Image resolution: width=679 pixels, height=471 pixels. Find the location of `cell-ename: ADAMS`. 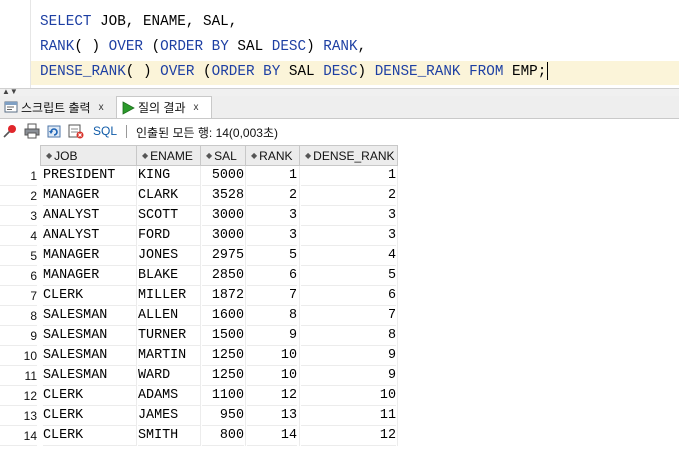

cell-ename: ADAMS is located at coordinates (169, 396).